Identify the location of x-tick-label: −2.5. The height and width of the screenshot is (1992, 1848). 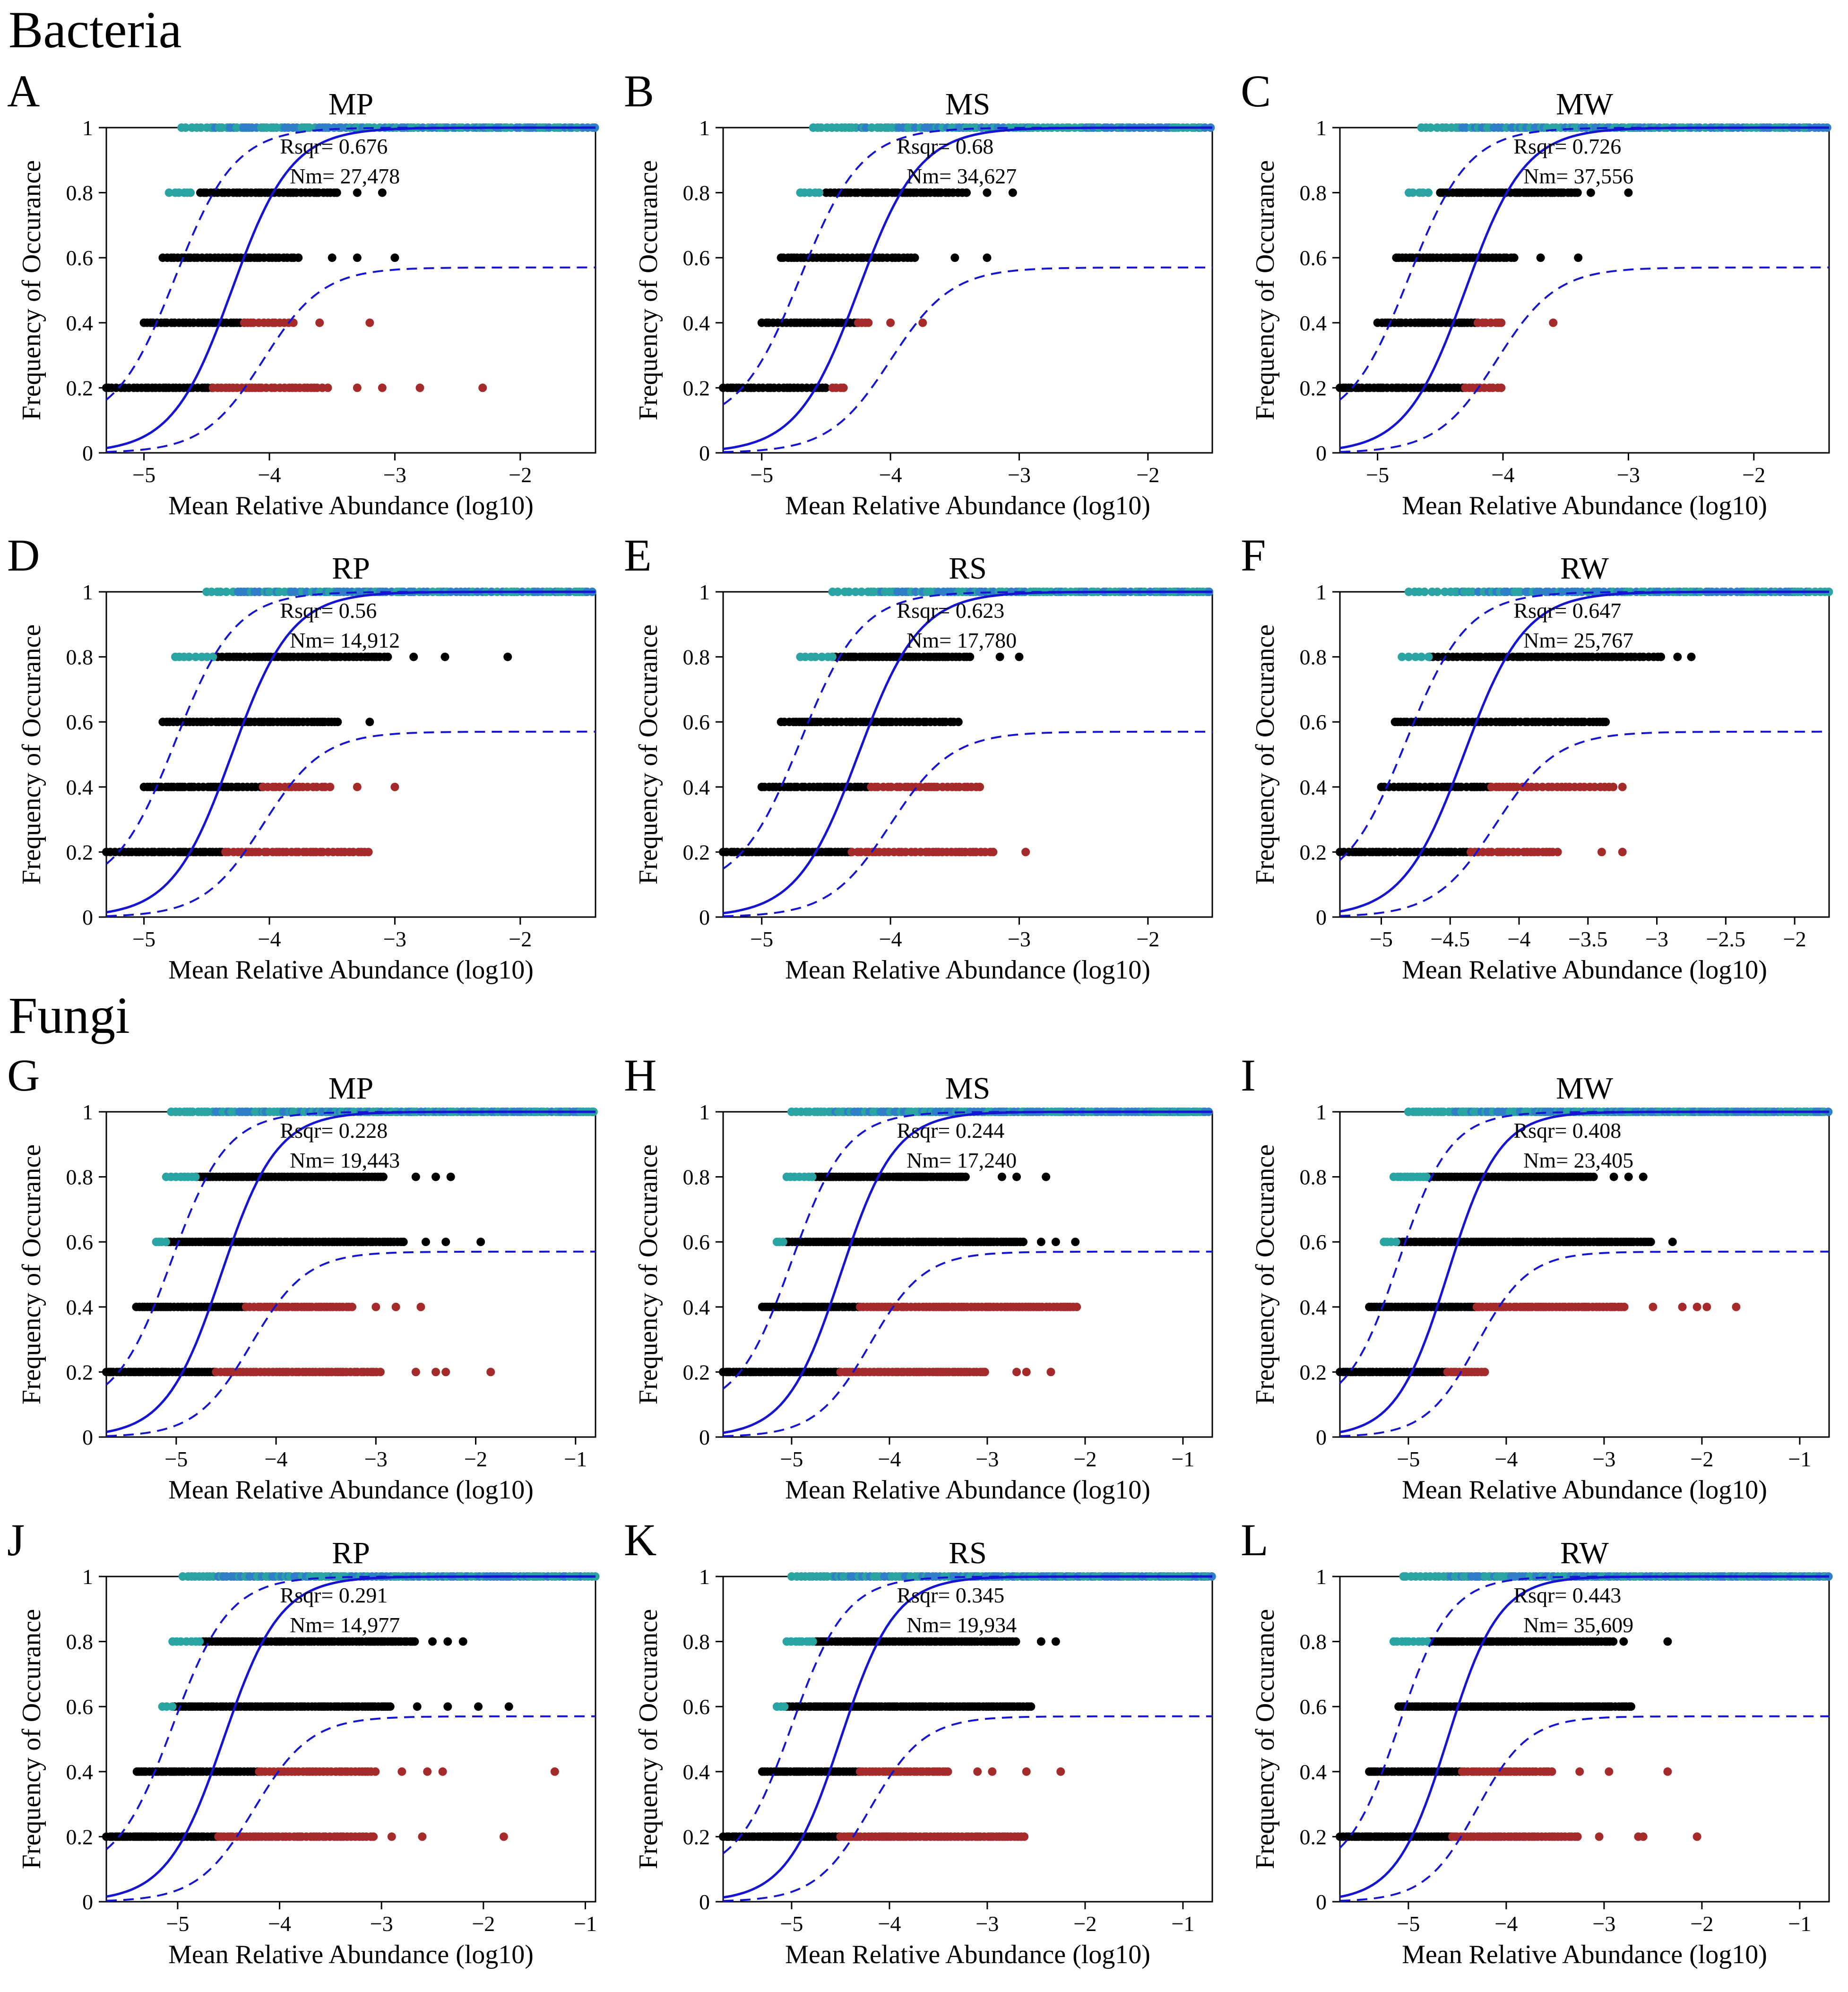
(1725, 939).